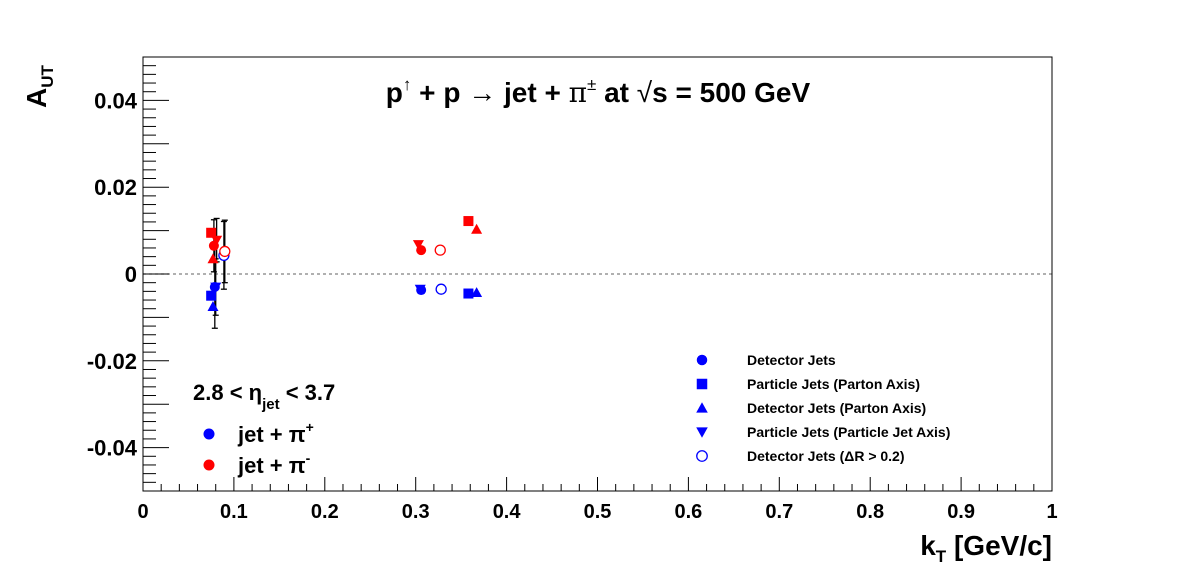 This screenshot has height=572, width=1196. Describe the element at coordinates (131, 274) in the screenshot. I see `y-tick-label: 0` at that location.